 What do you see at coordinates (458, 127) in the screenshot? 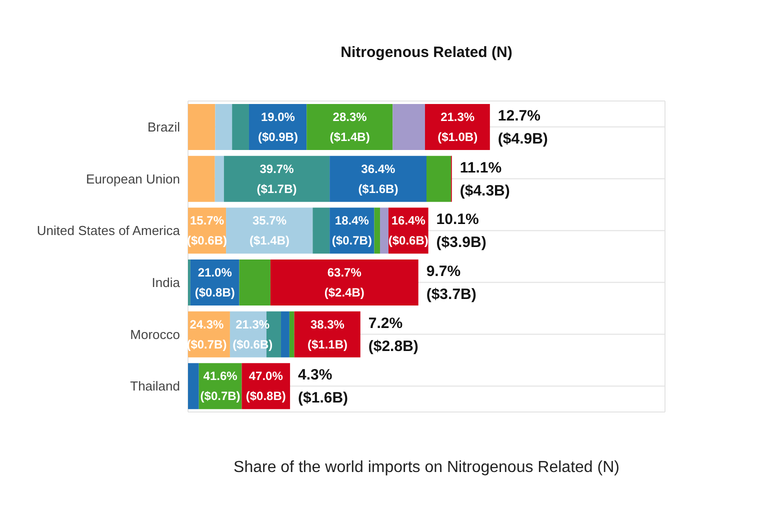
I see `annotation: 21.3% ($1.0B)` at bounding box center [458, 127].